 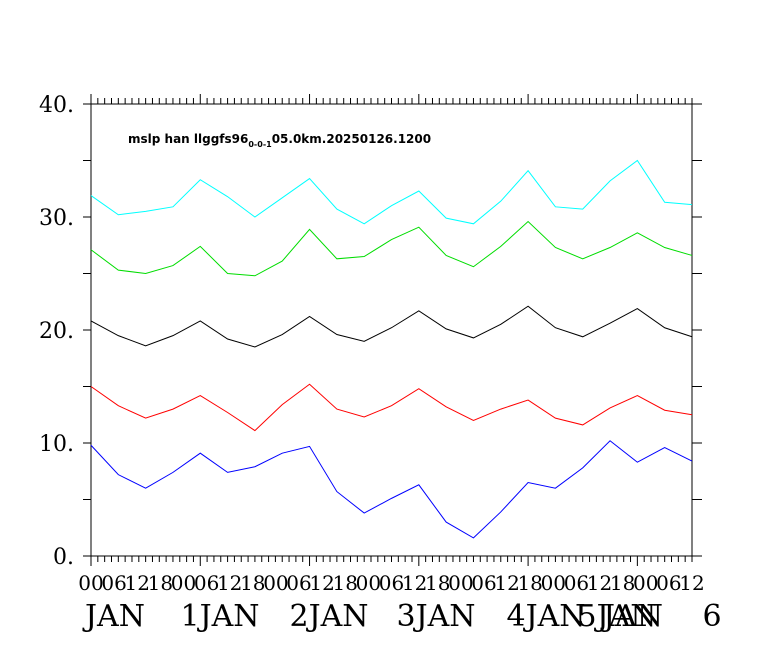 What do you see at coordinates (63, 557) in the screenshot?
I see `y-tick-label: 0.` at bounding box center [63, 557].